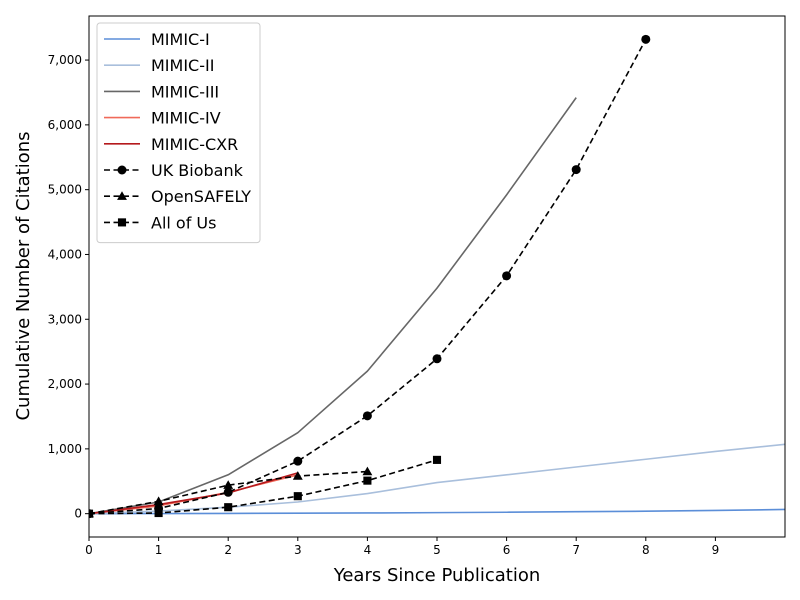 The height and width of the screenshot is (600, 800). Describe the element at coordinates (186, 118) in the screenshot. I see `legend-label-mimic-iv: MIMIC-IV` at that location.